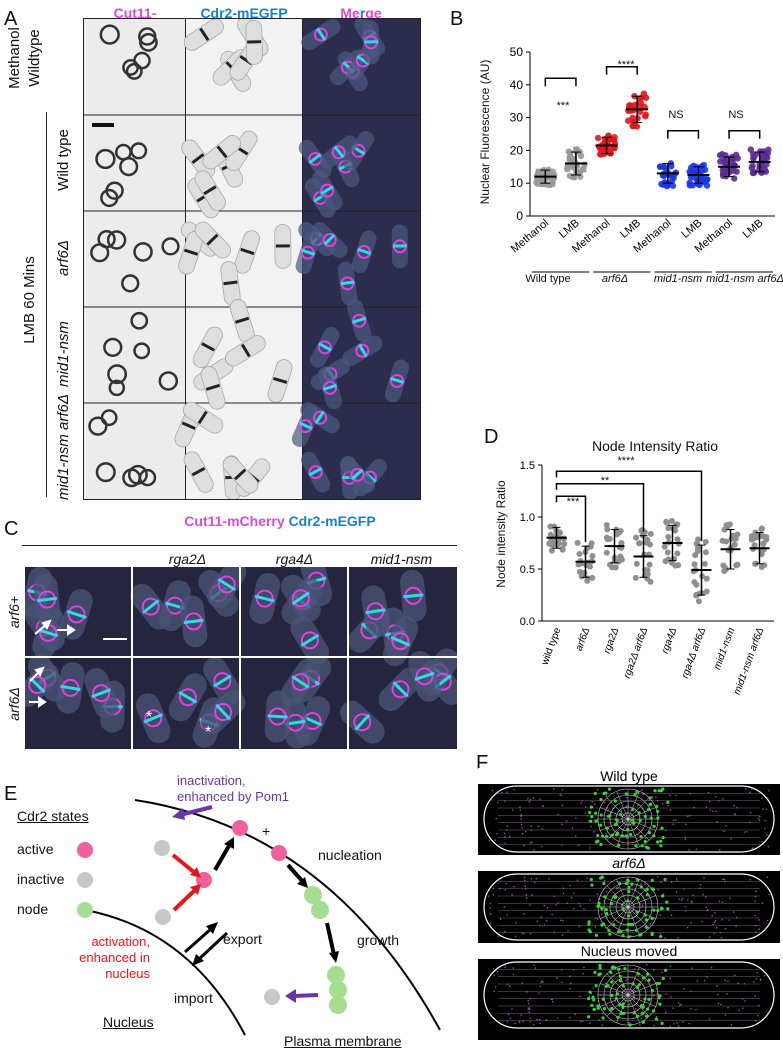  What do you see at coordinates (629, 506) in the screenshot?
I see `sig-bracket` at bounding box center [629, 506].